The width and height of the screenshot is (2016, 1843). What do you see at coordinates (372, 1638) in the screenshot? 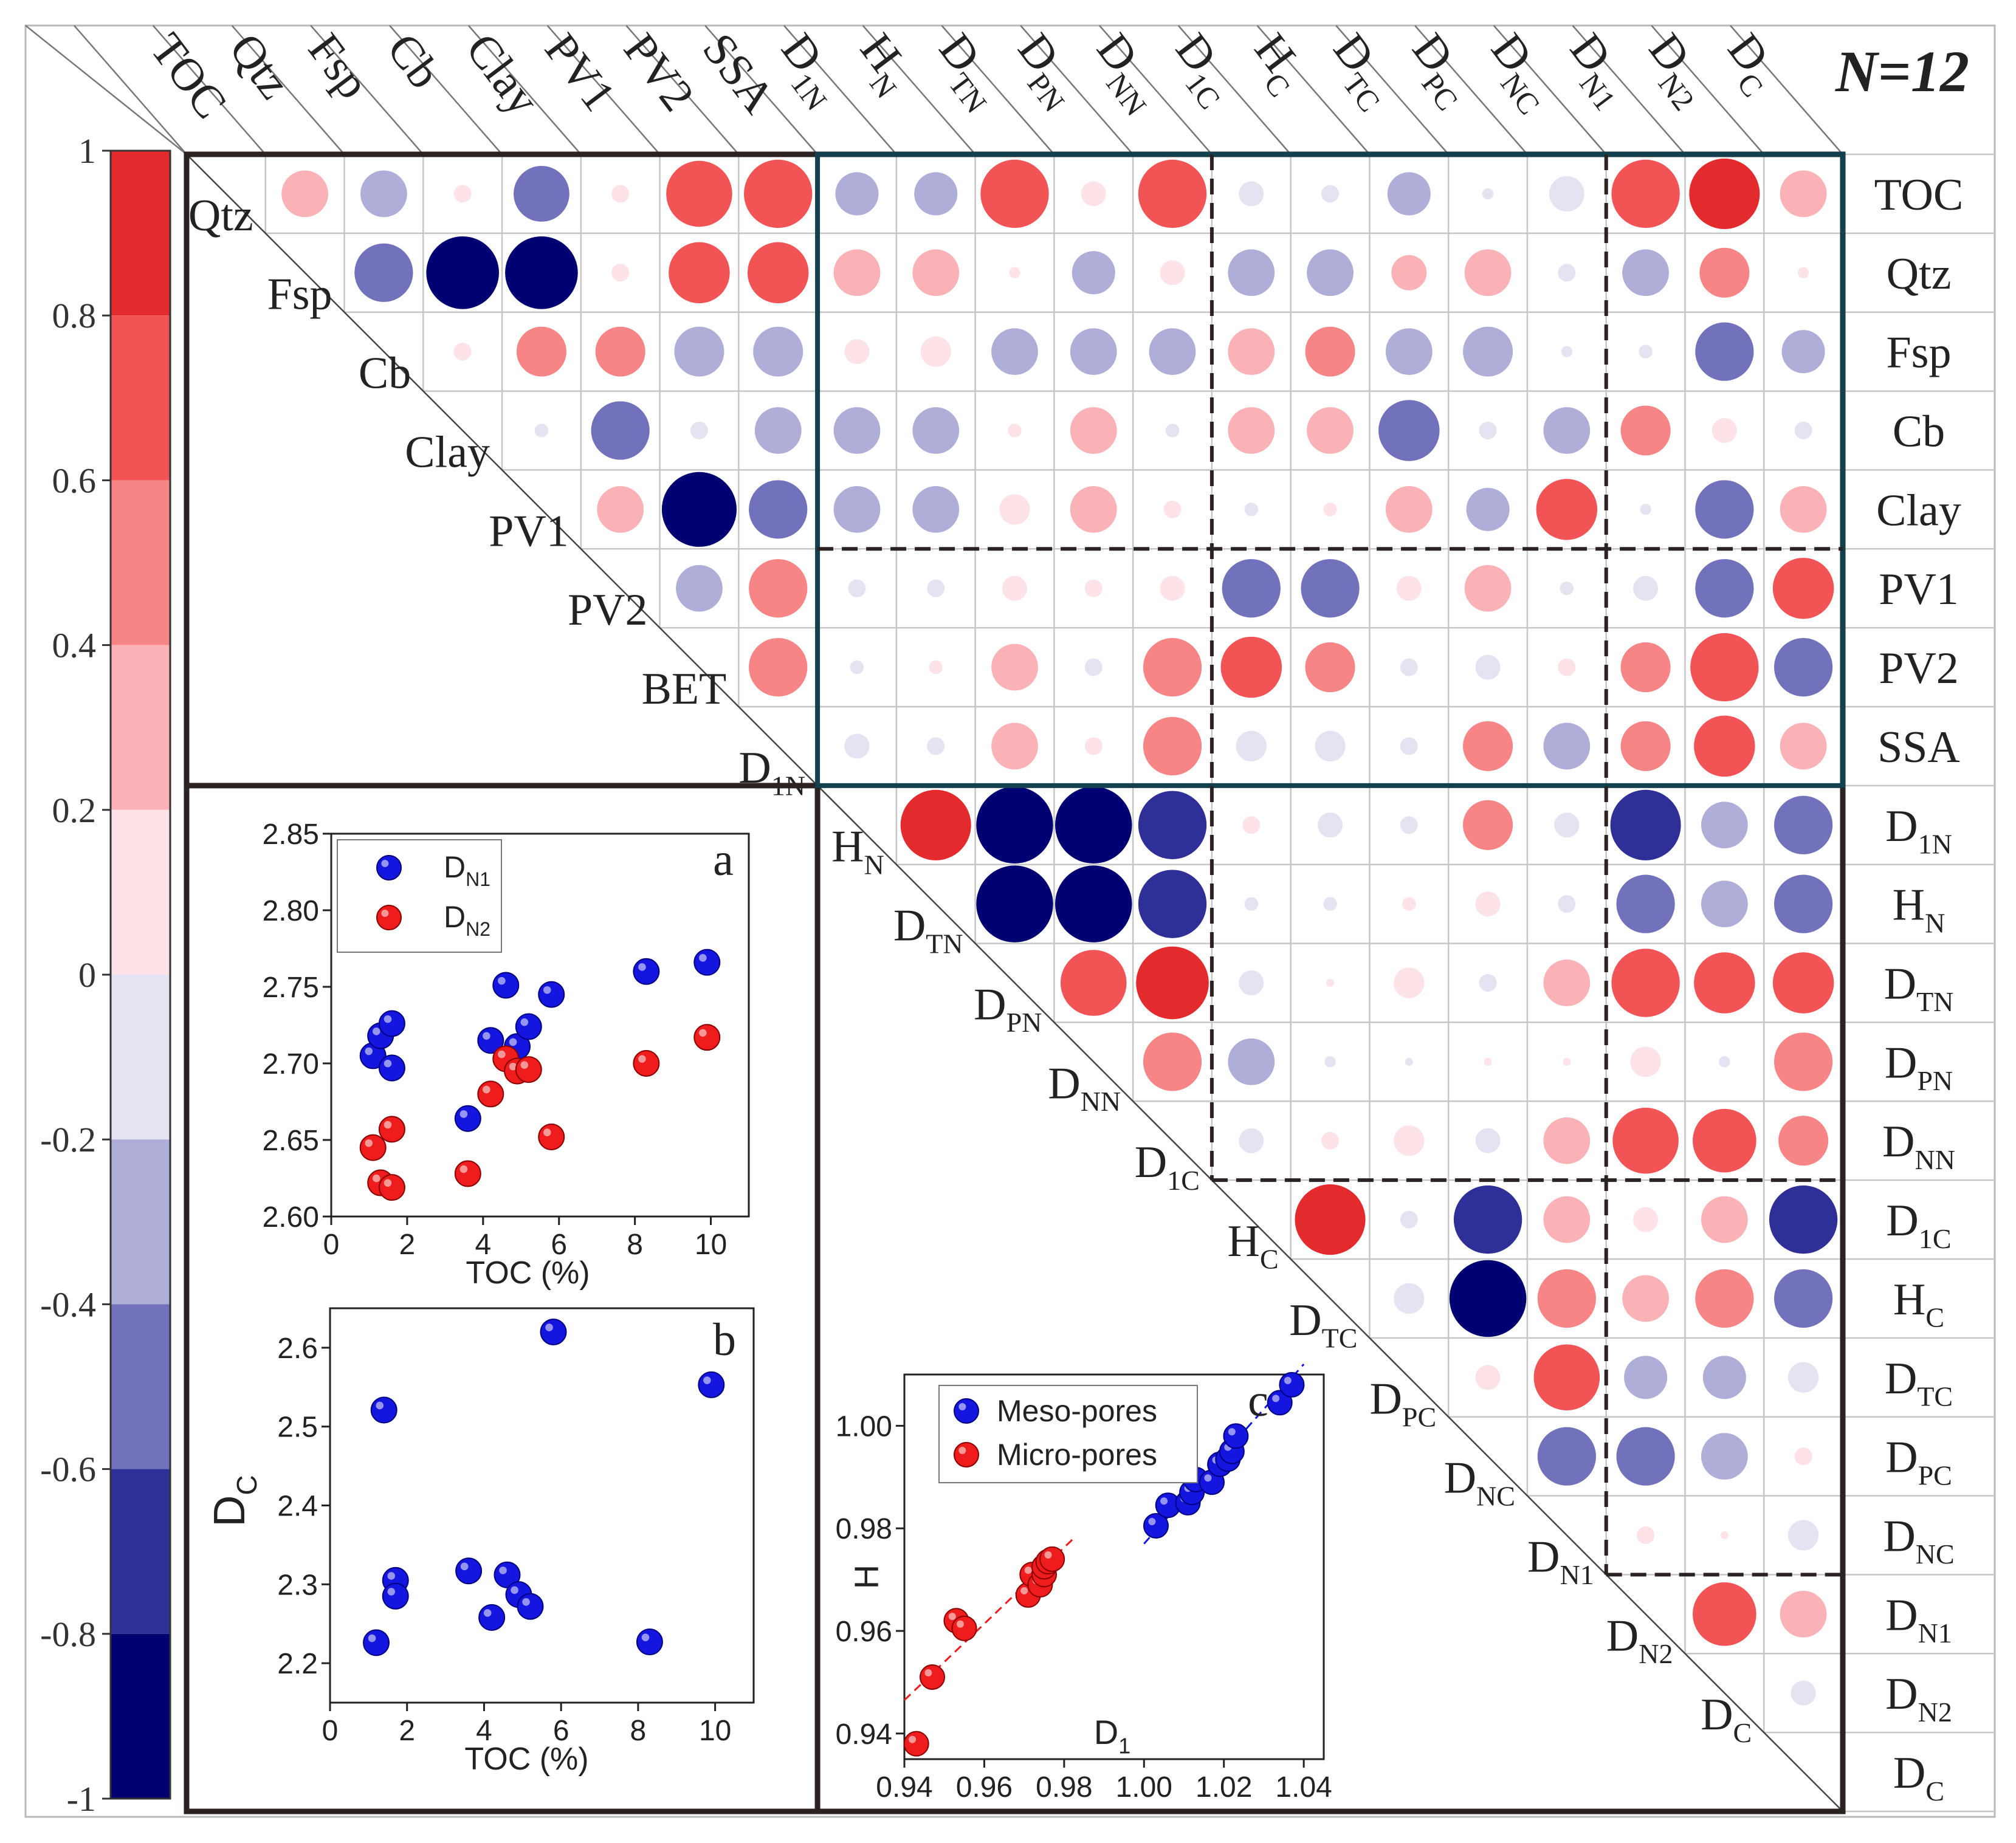
I see `point-dc-0-shine` at bounding box center [372, 1638].